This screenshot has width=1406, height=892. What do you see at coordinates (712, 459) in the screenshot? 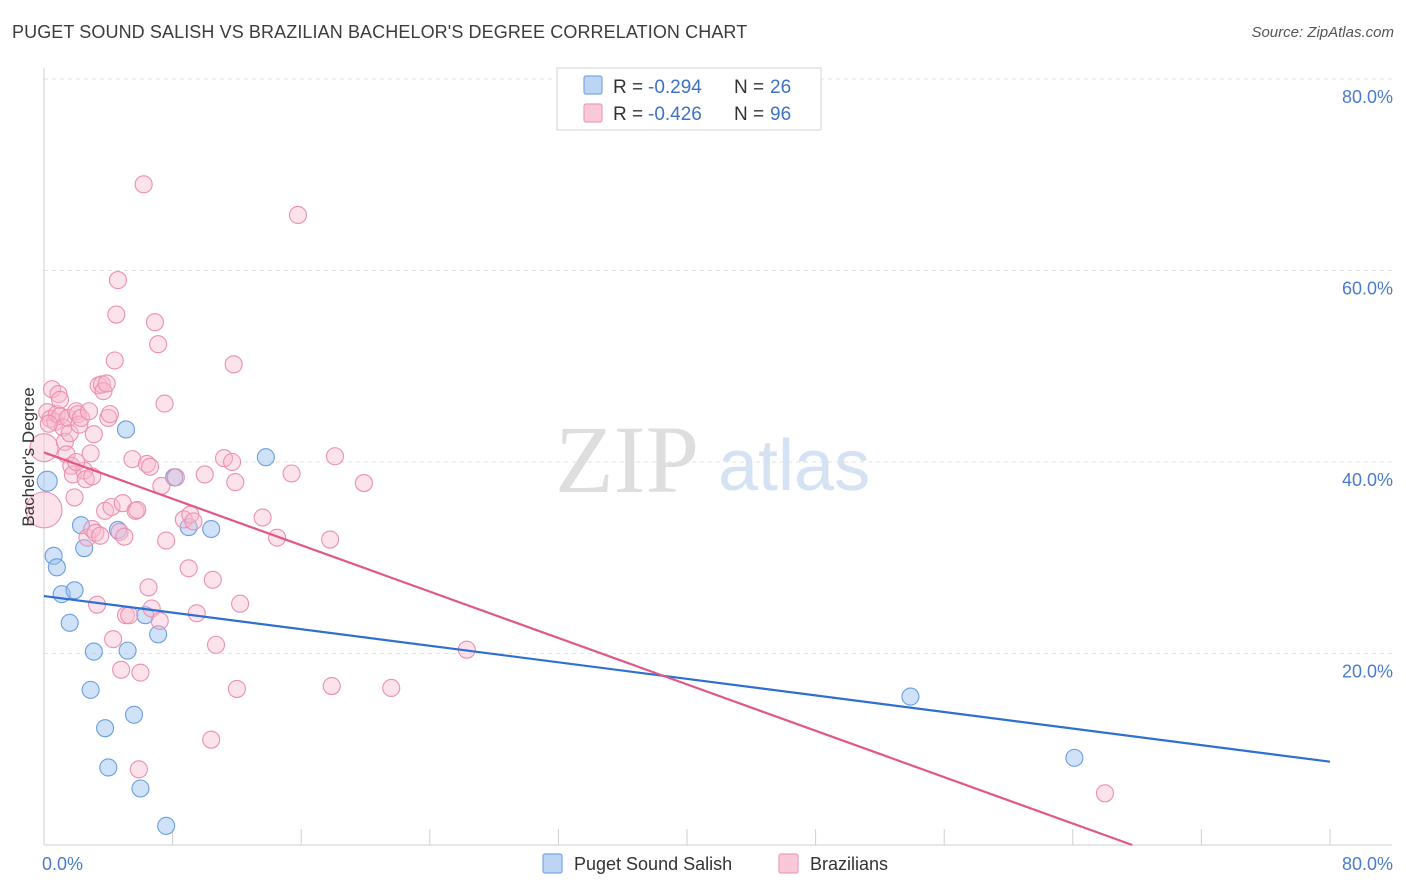
I see `watermark: ZIP atlas` at bounding box center [712, 459].